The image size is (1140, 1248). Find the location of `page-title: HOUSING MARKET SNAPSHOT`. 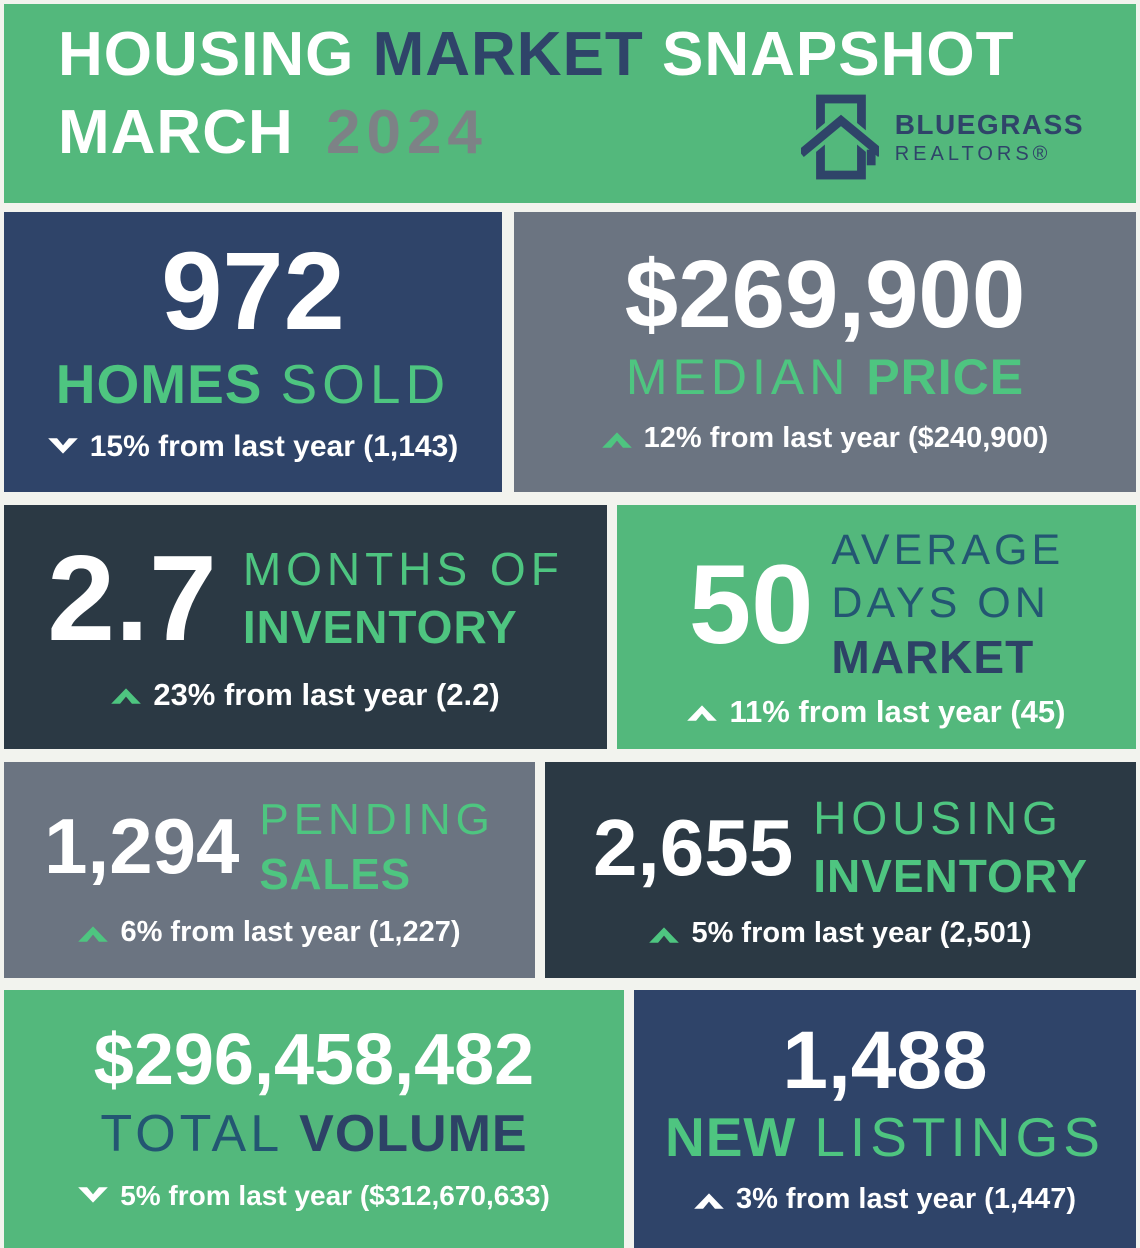

page-title: HOUSING MARKET SNAPSHOT is located at coordinates (597, 55).